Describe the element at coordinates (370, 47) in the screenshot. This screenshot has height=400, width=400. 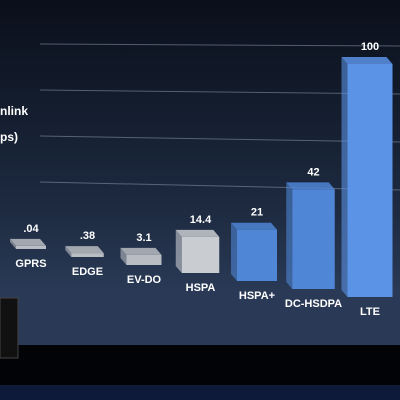
I see `value-label: 100` at that location.